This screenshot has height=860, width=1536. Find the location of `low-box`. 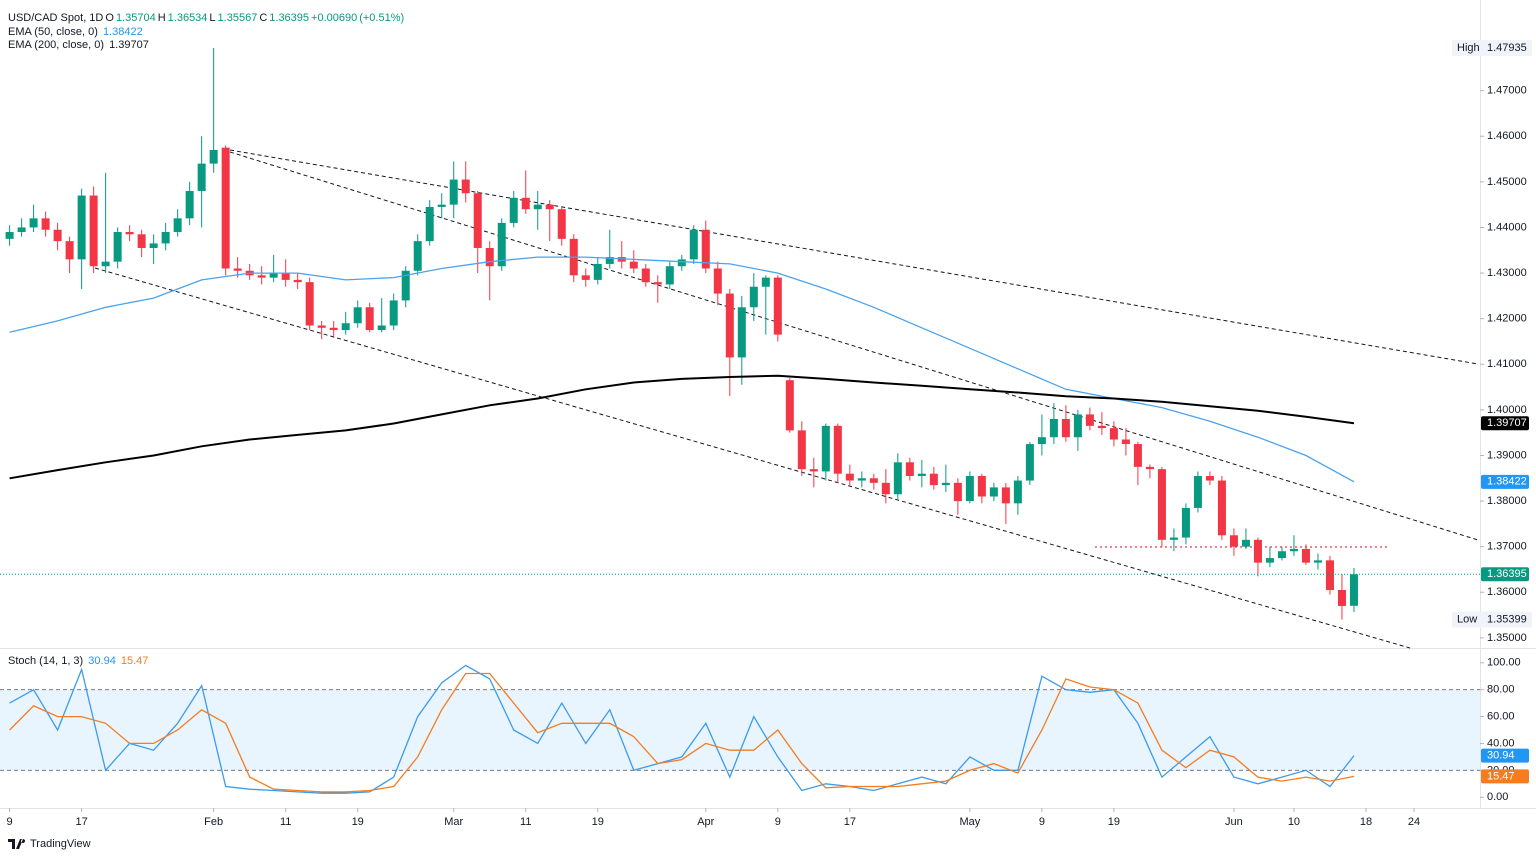

low-box is located at coordinates (1492, 619).